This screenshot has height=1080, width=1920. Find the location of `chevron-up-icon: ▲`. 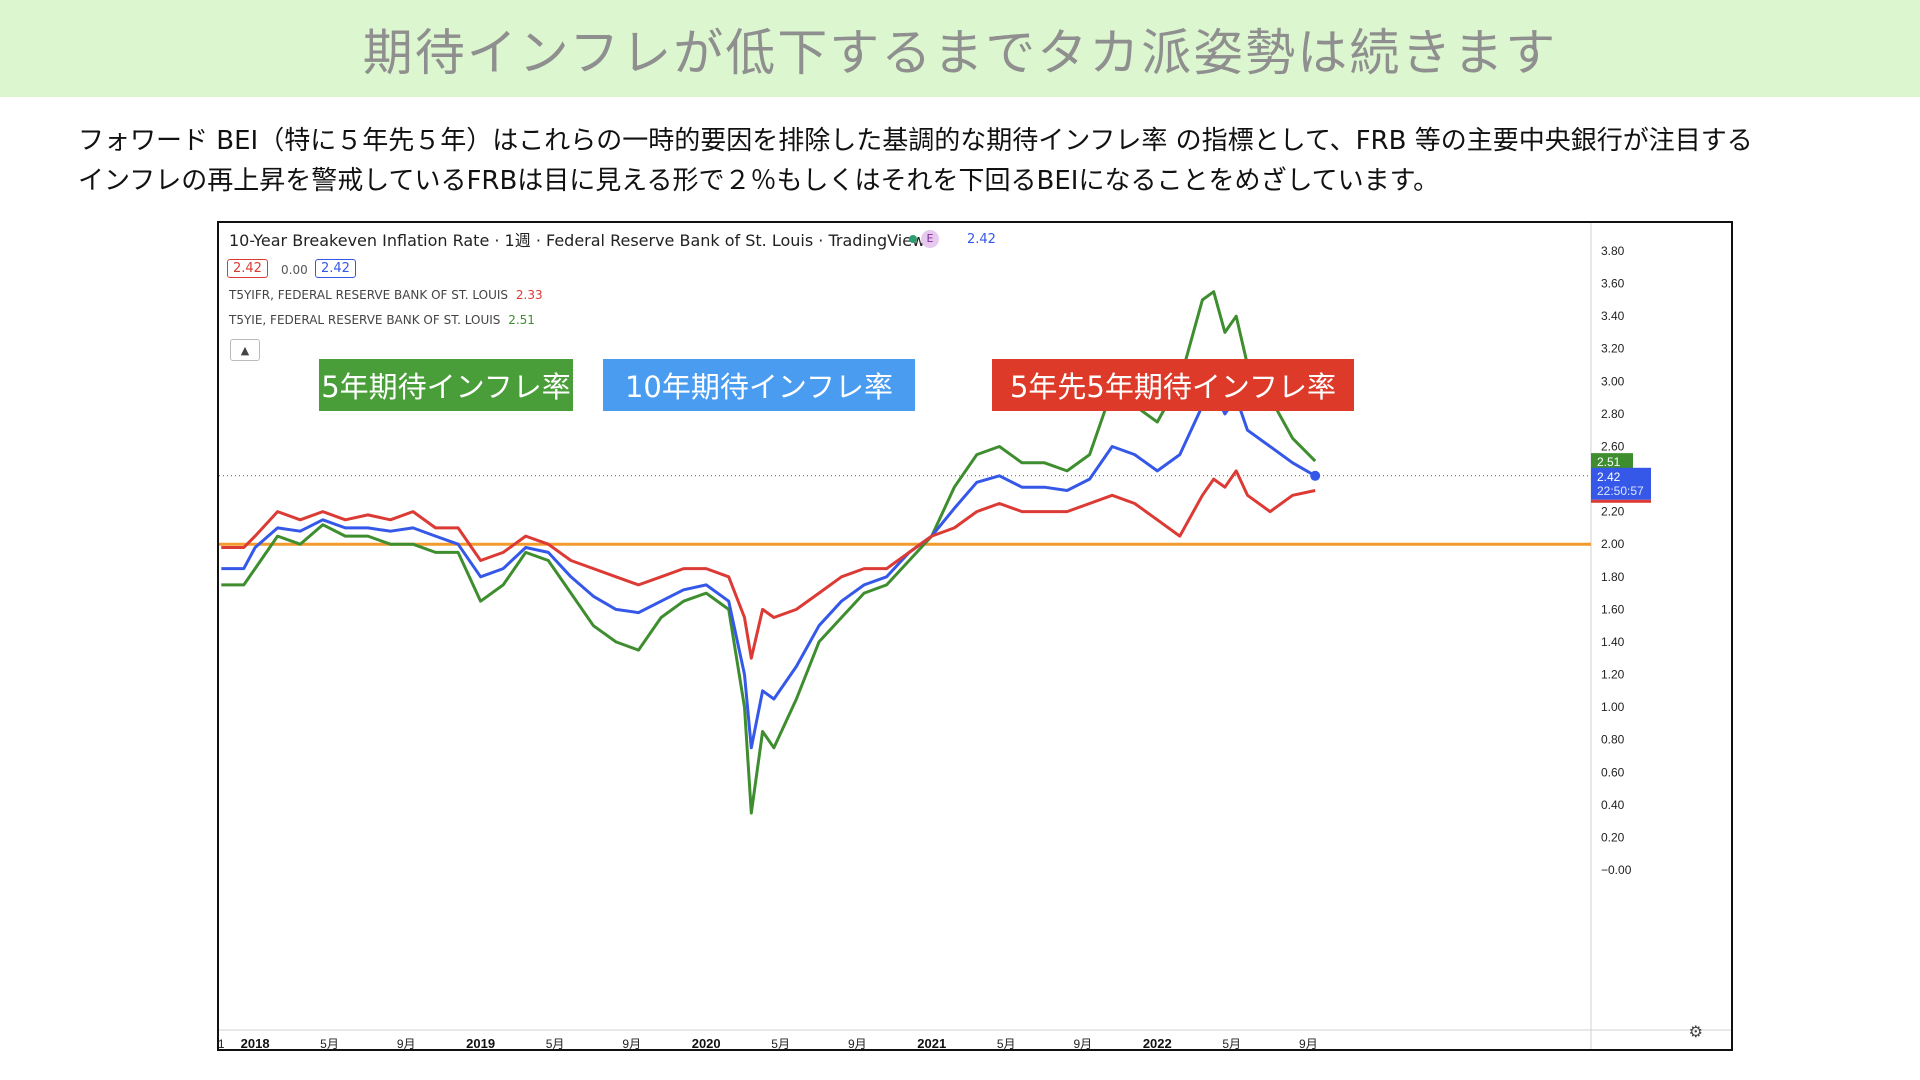

chevron-up-icon: ▲ is located at coordinates (245, 350).